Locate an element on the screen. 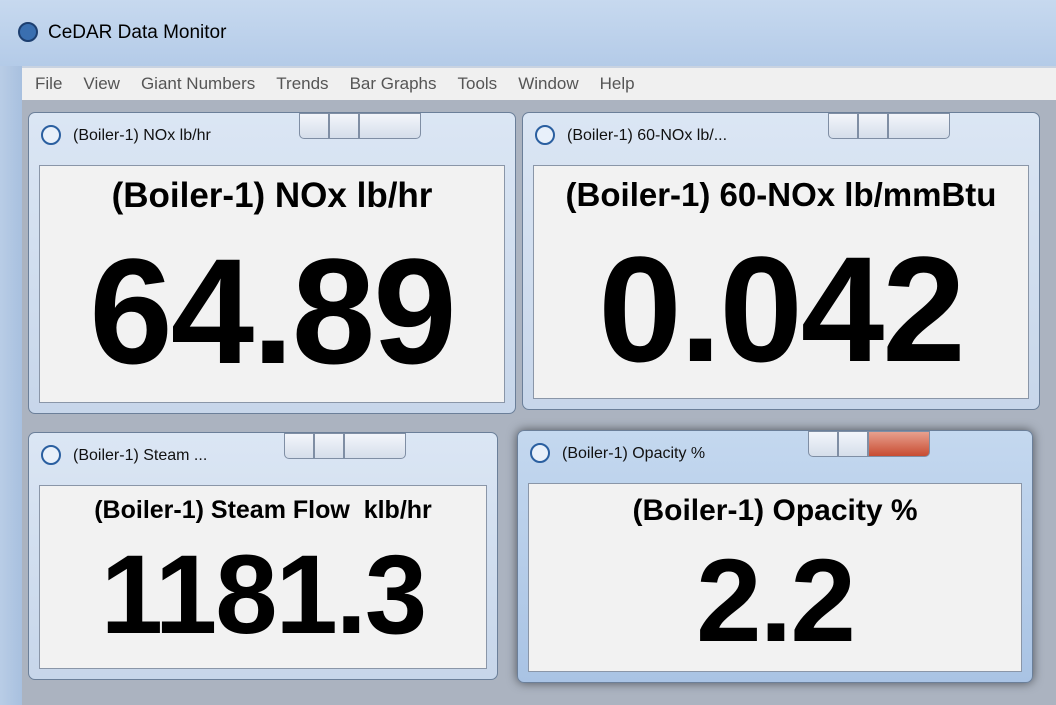 The height and width of the screenshot is (705, 1056). display-heading: (Boiler-1) 60-NOx lb/mmBtu is located at coordinates (781, 194).